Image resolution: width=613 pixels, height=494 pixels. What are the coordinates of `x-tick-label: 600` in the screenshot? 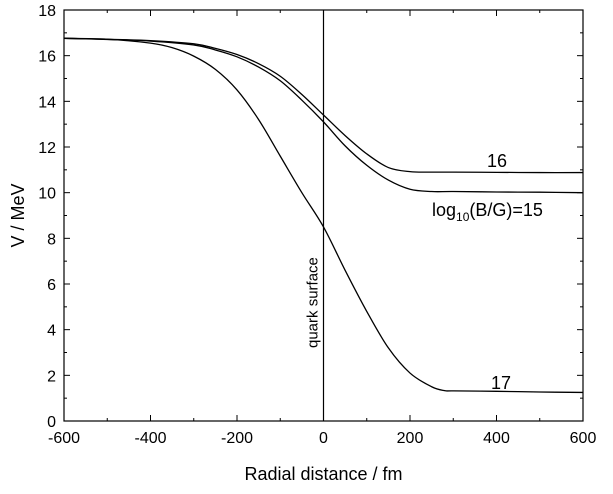 It's located at (583, 438).